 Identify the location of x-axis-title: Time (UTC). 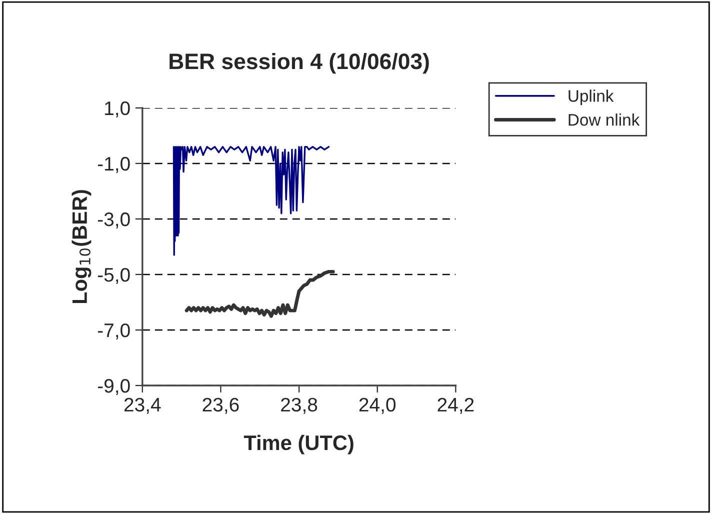
(299, 444).